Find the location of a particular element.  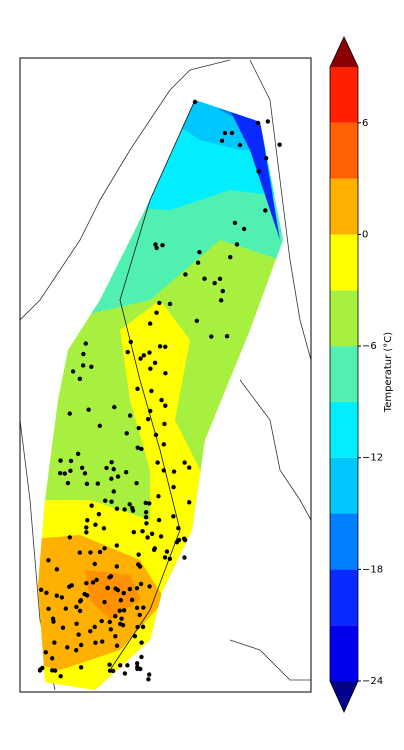

colorbar-extend-max is located at coordinates (344, 52).